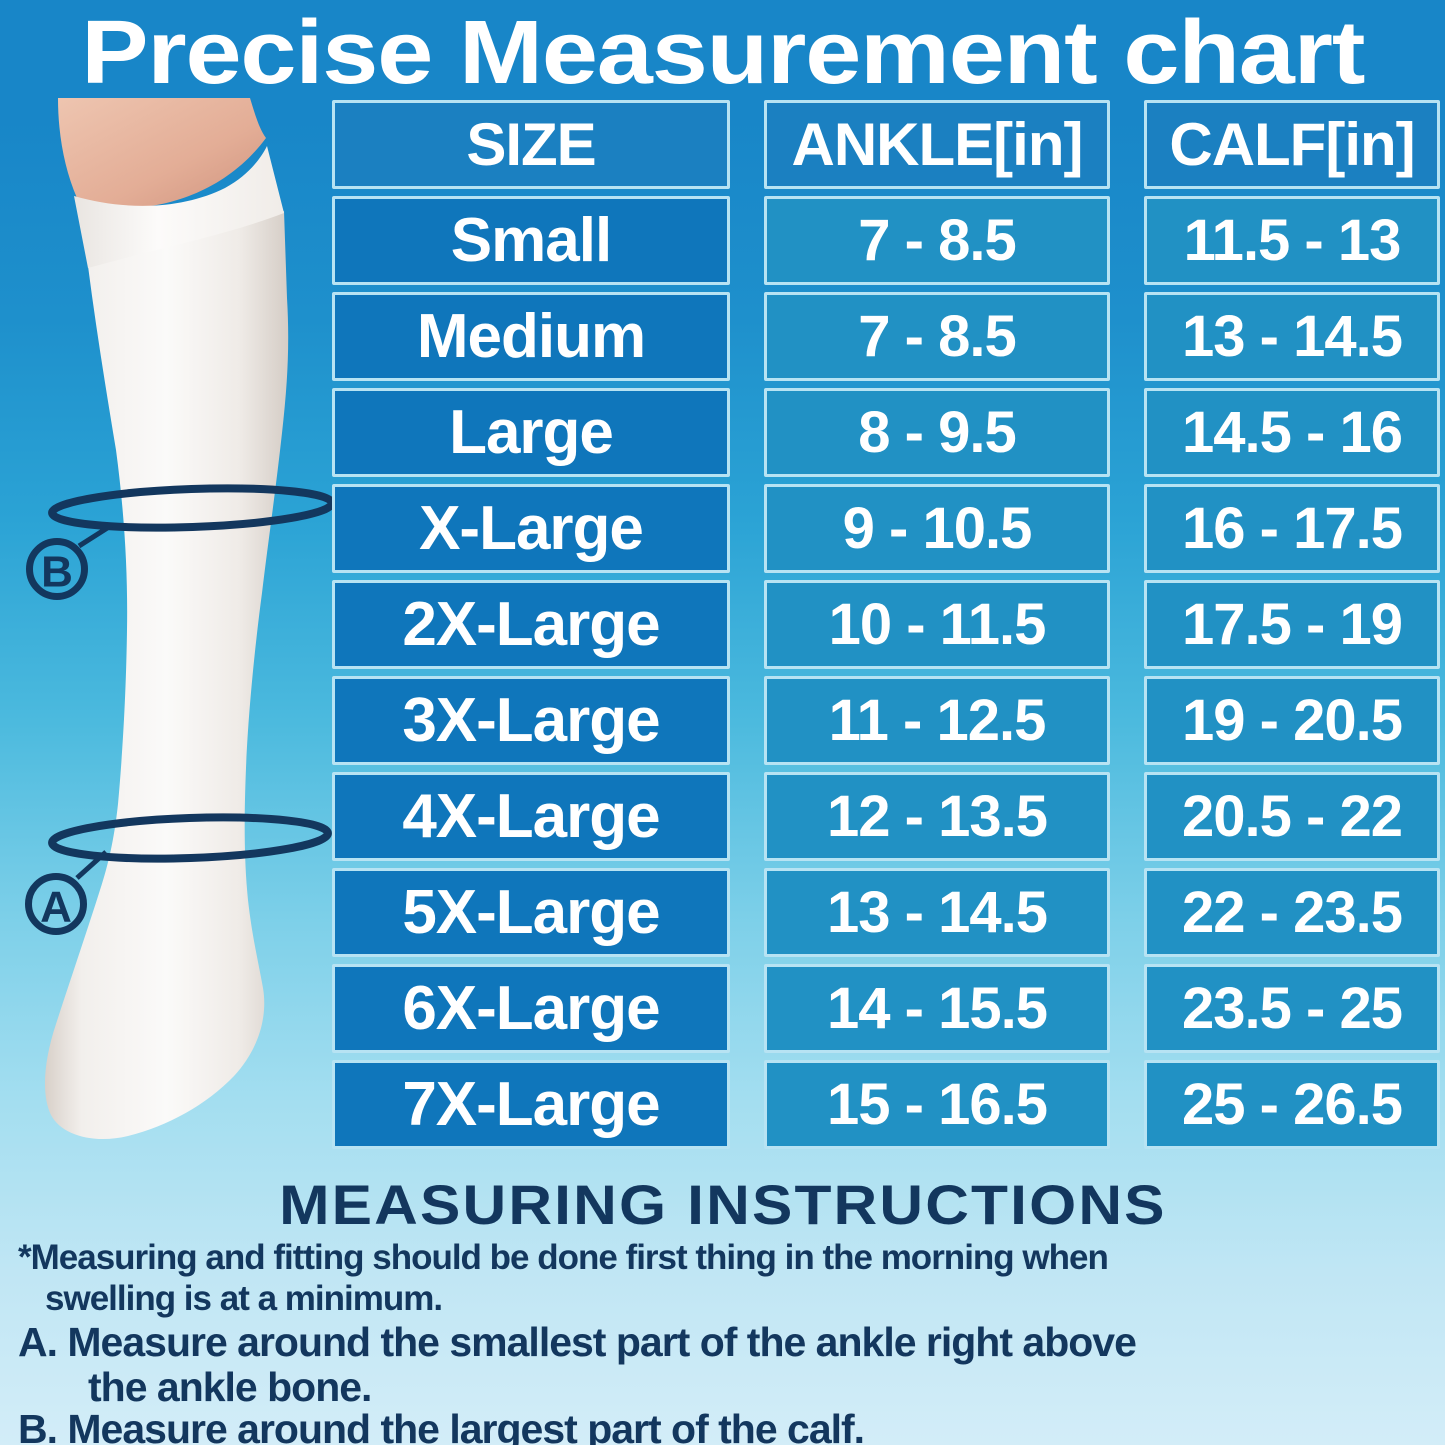 The width and height of the screenshot is (1445, 1445). I want to click on calf-cell: 17.5 - 19, so click(1292, 624).